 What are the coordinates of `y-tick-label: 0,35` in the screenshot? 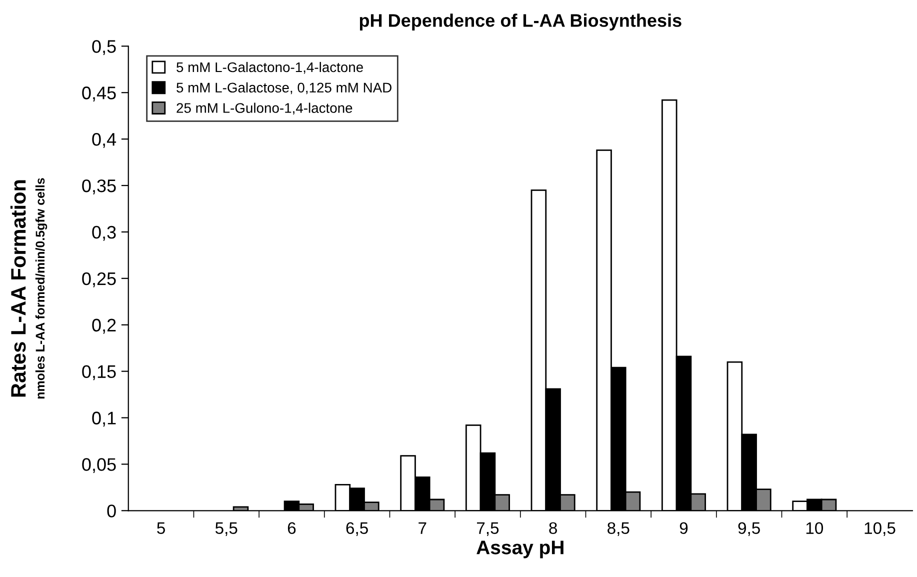 It's located at (99, 186).